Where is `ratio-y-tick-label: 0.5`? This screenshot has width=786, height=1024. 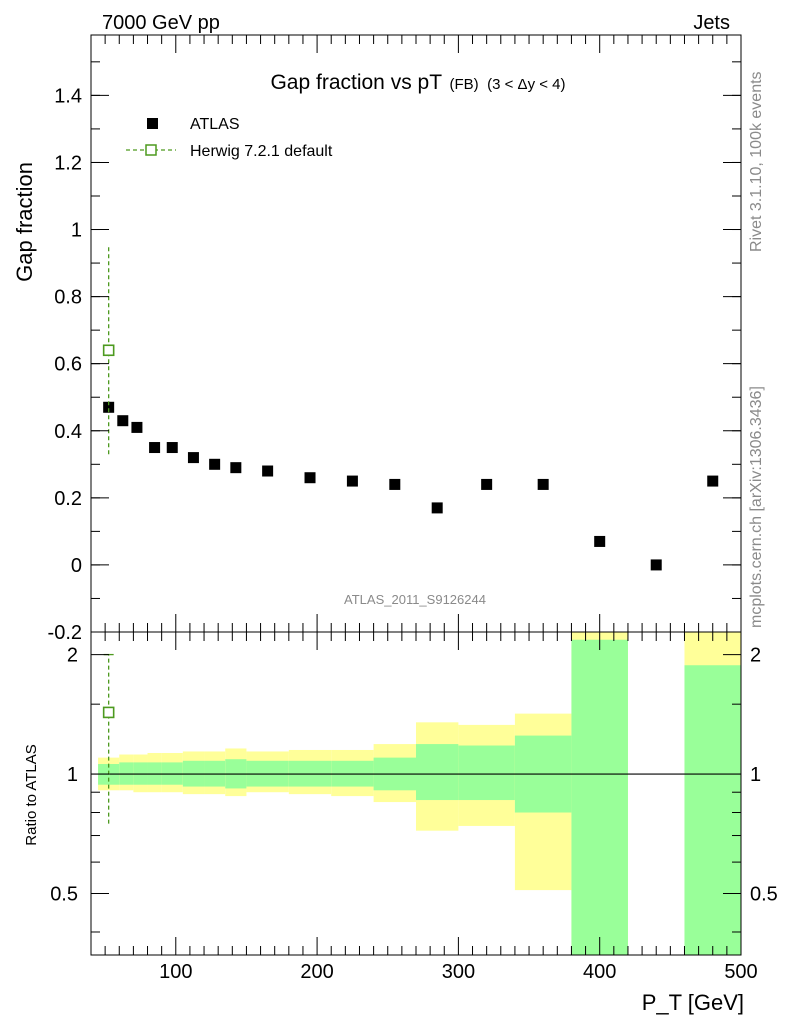
ratio-y-tick-label: 0.5 is located at coordinates (64, 895).